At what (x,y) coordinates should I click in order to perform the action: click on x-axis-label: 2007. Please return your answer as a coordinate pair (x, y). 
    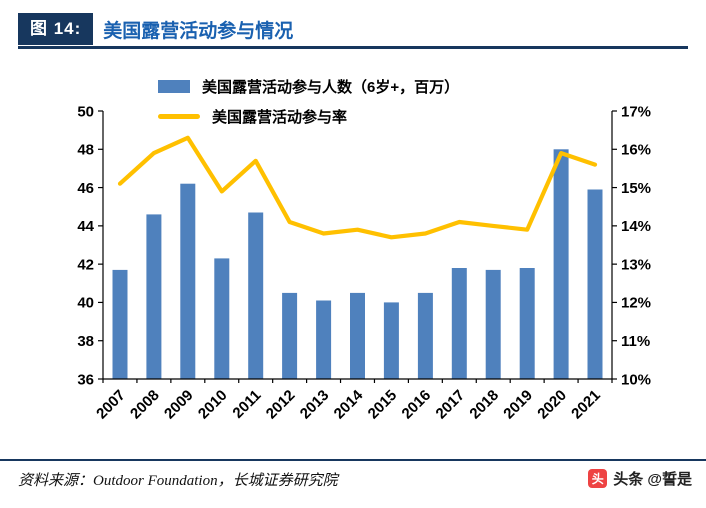
    Looking at the image, I should click on (111, 405).